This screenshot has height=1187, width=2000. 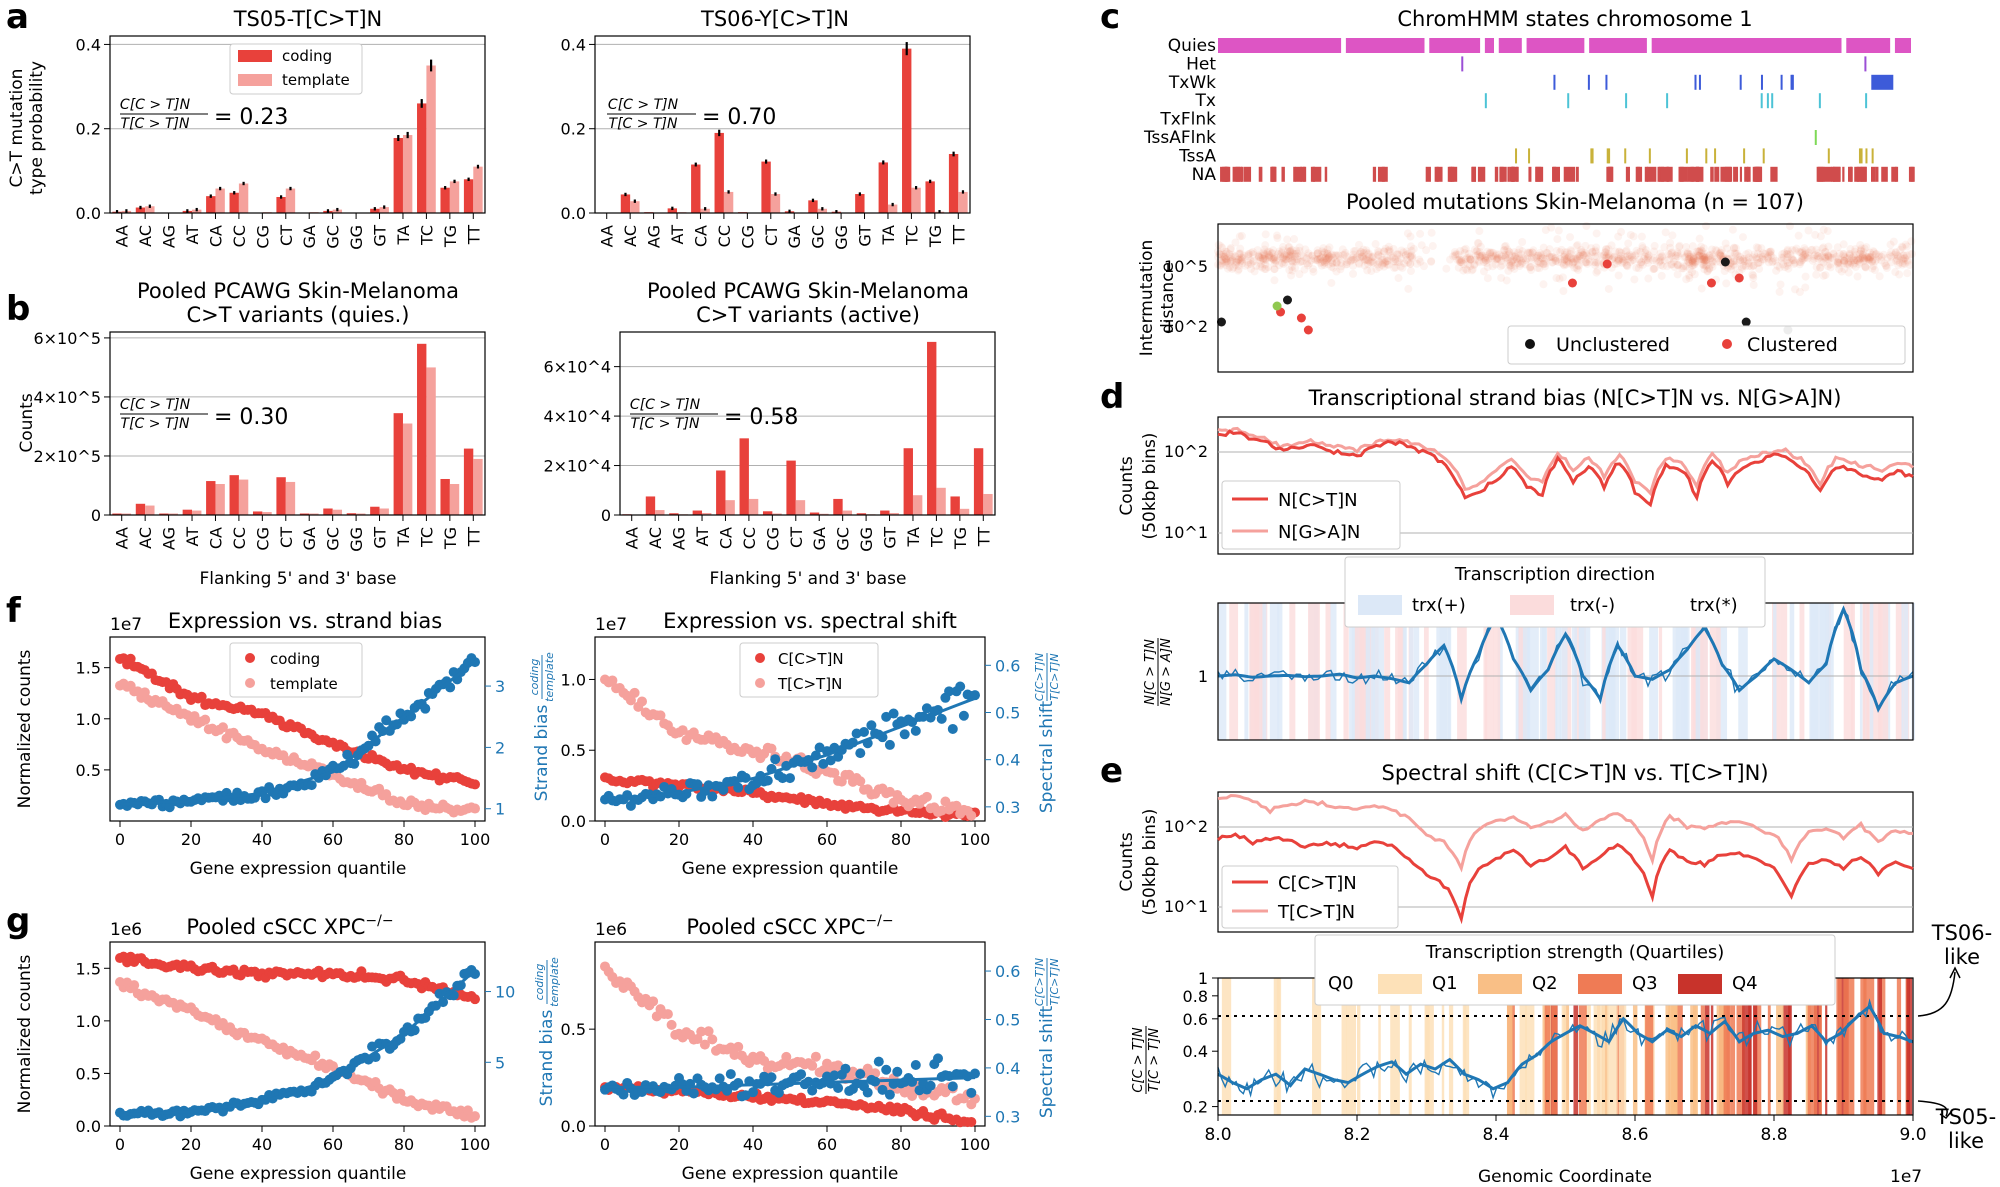 I want to click on bar-coding-CT, so click(x=281, y=496).